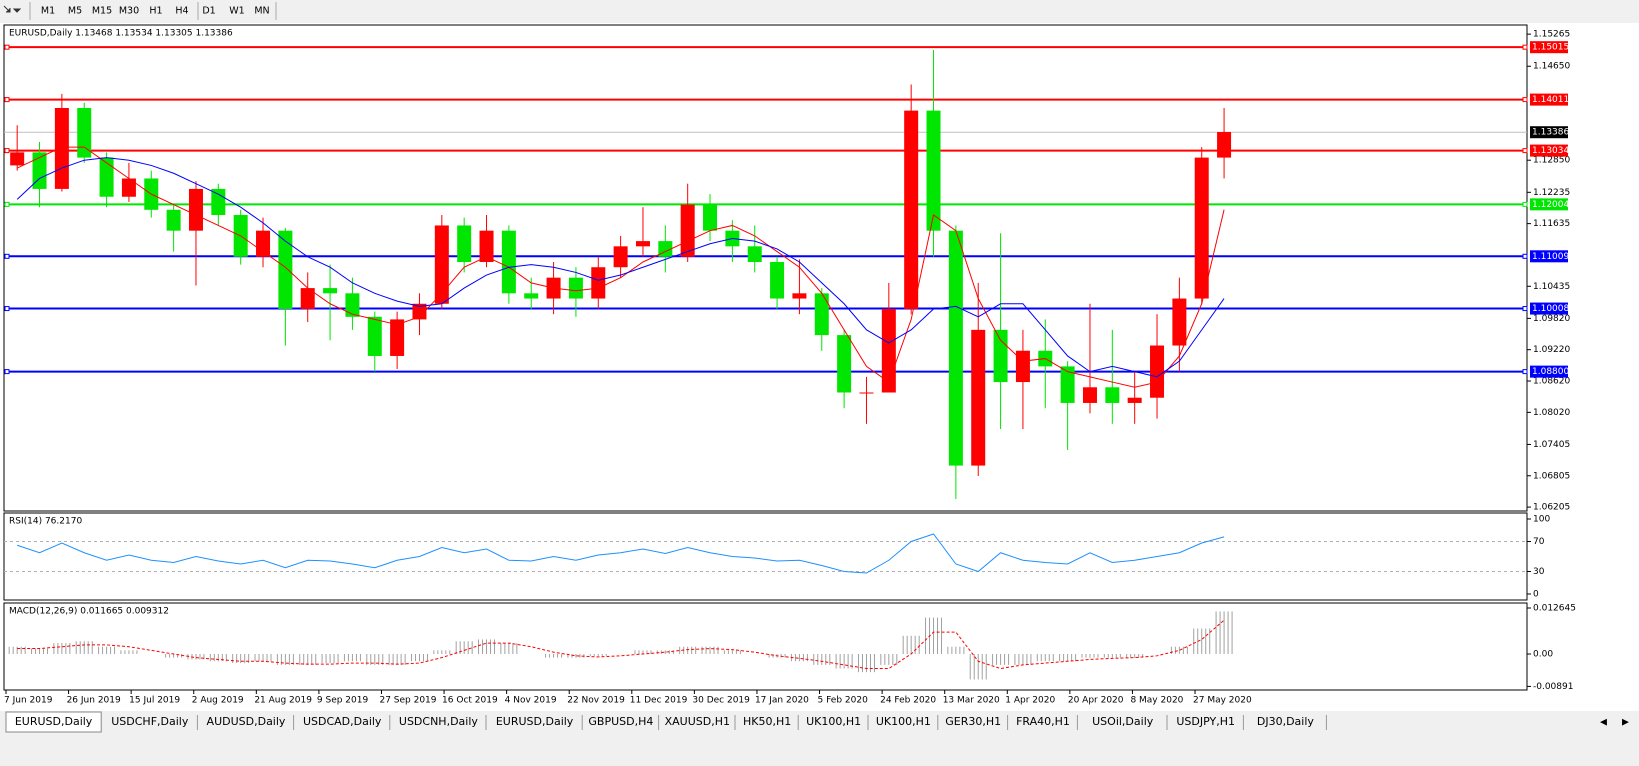 The image size is (1639, 766). I want to click on chart-tab: GER30,H1, so click(973, 722).